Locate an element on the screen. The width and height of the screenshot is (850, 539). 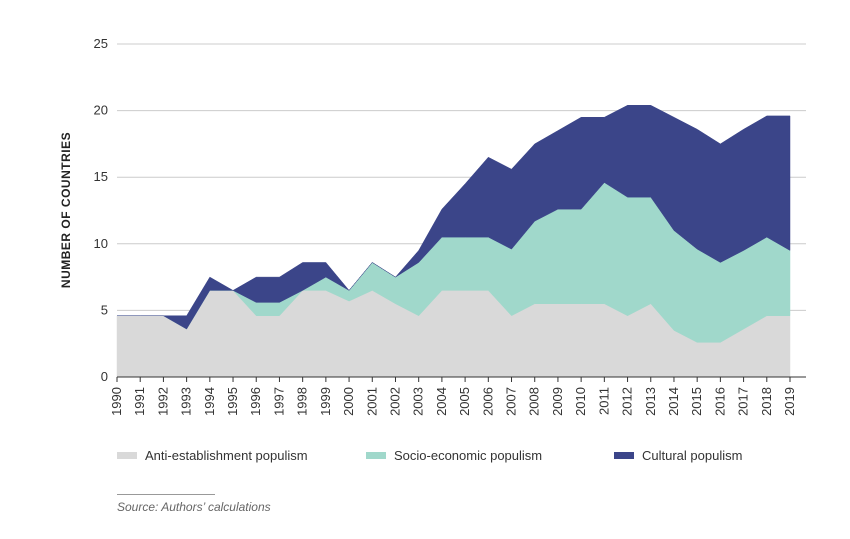
legend-item-anti-establishment: Anti-establishment populism is located at coordinates (212, 455).